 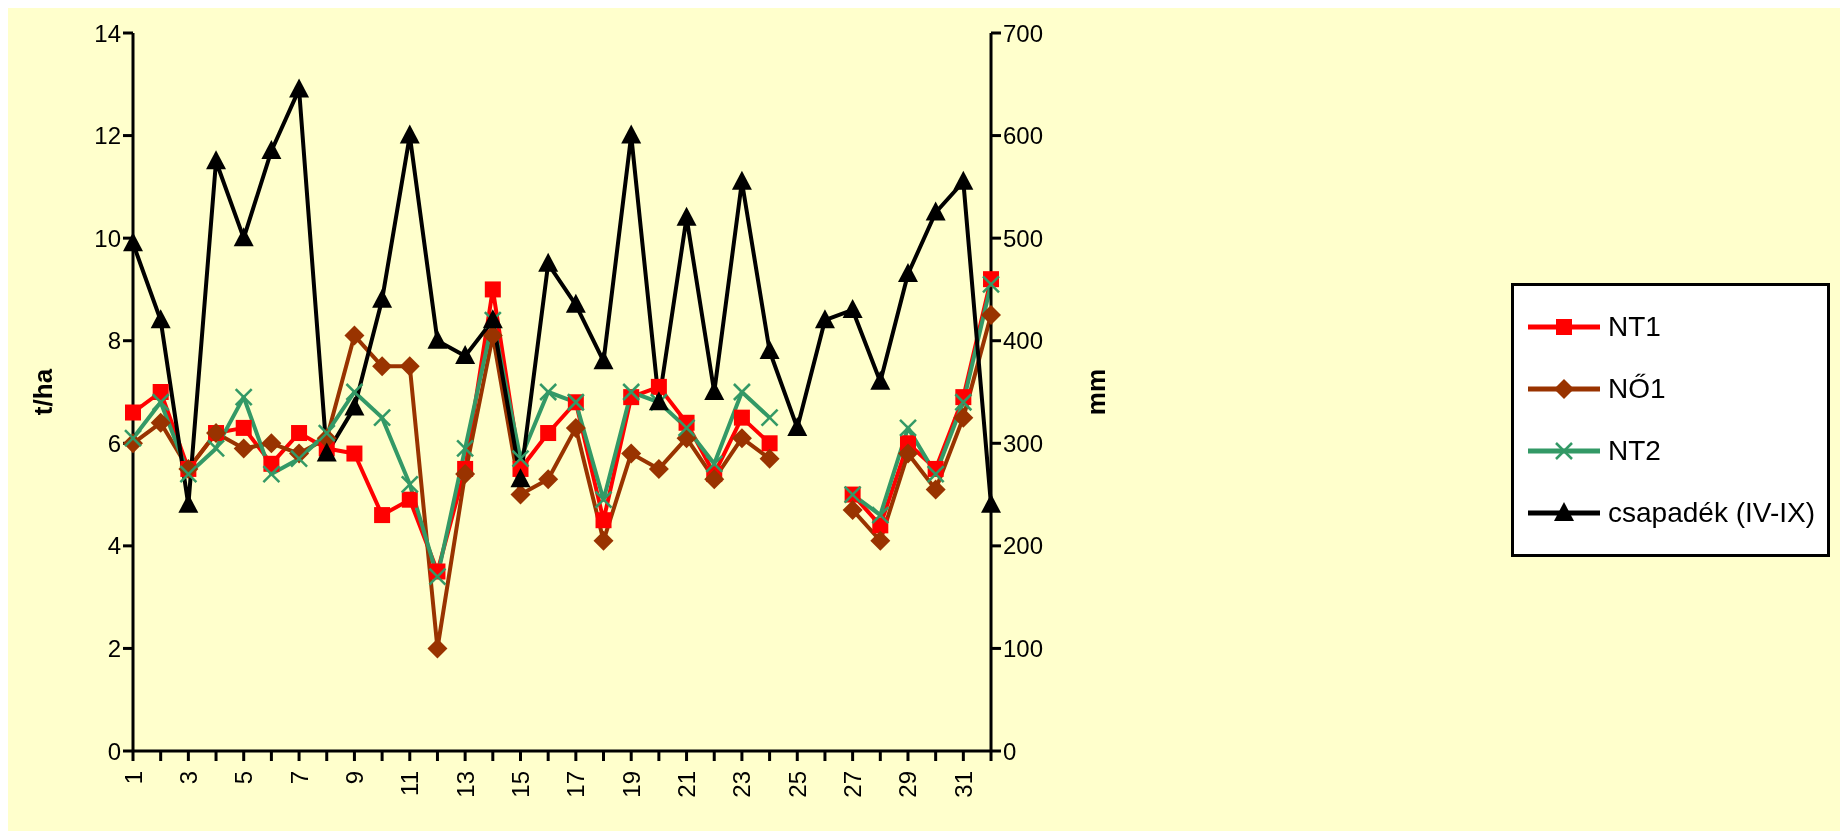 What do you see at coordinates (114, 751) in the screenshot?
I see `y-tick-label: 0` at bounding box center [114, 751].